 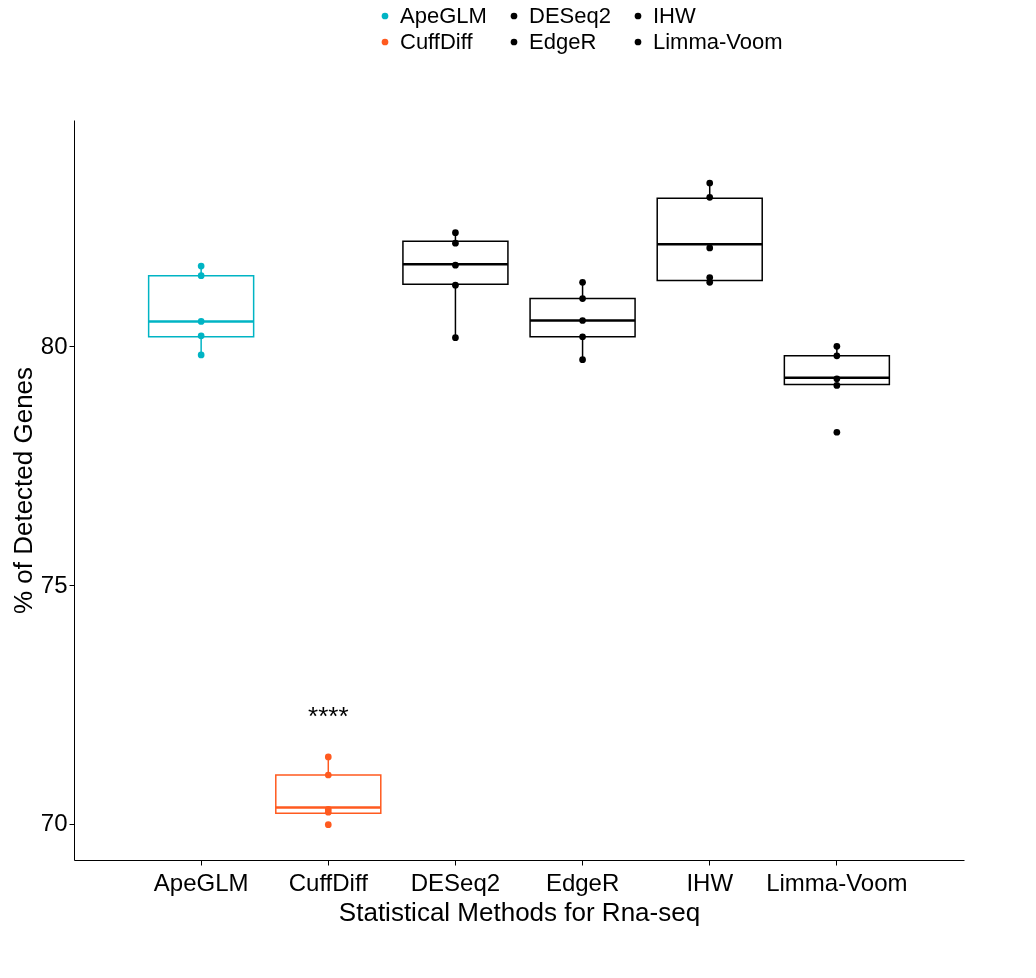 I want to click on y-axis-title: % of Detected Genes, so click(x=22, y=490).